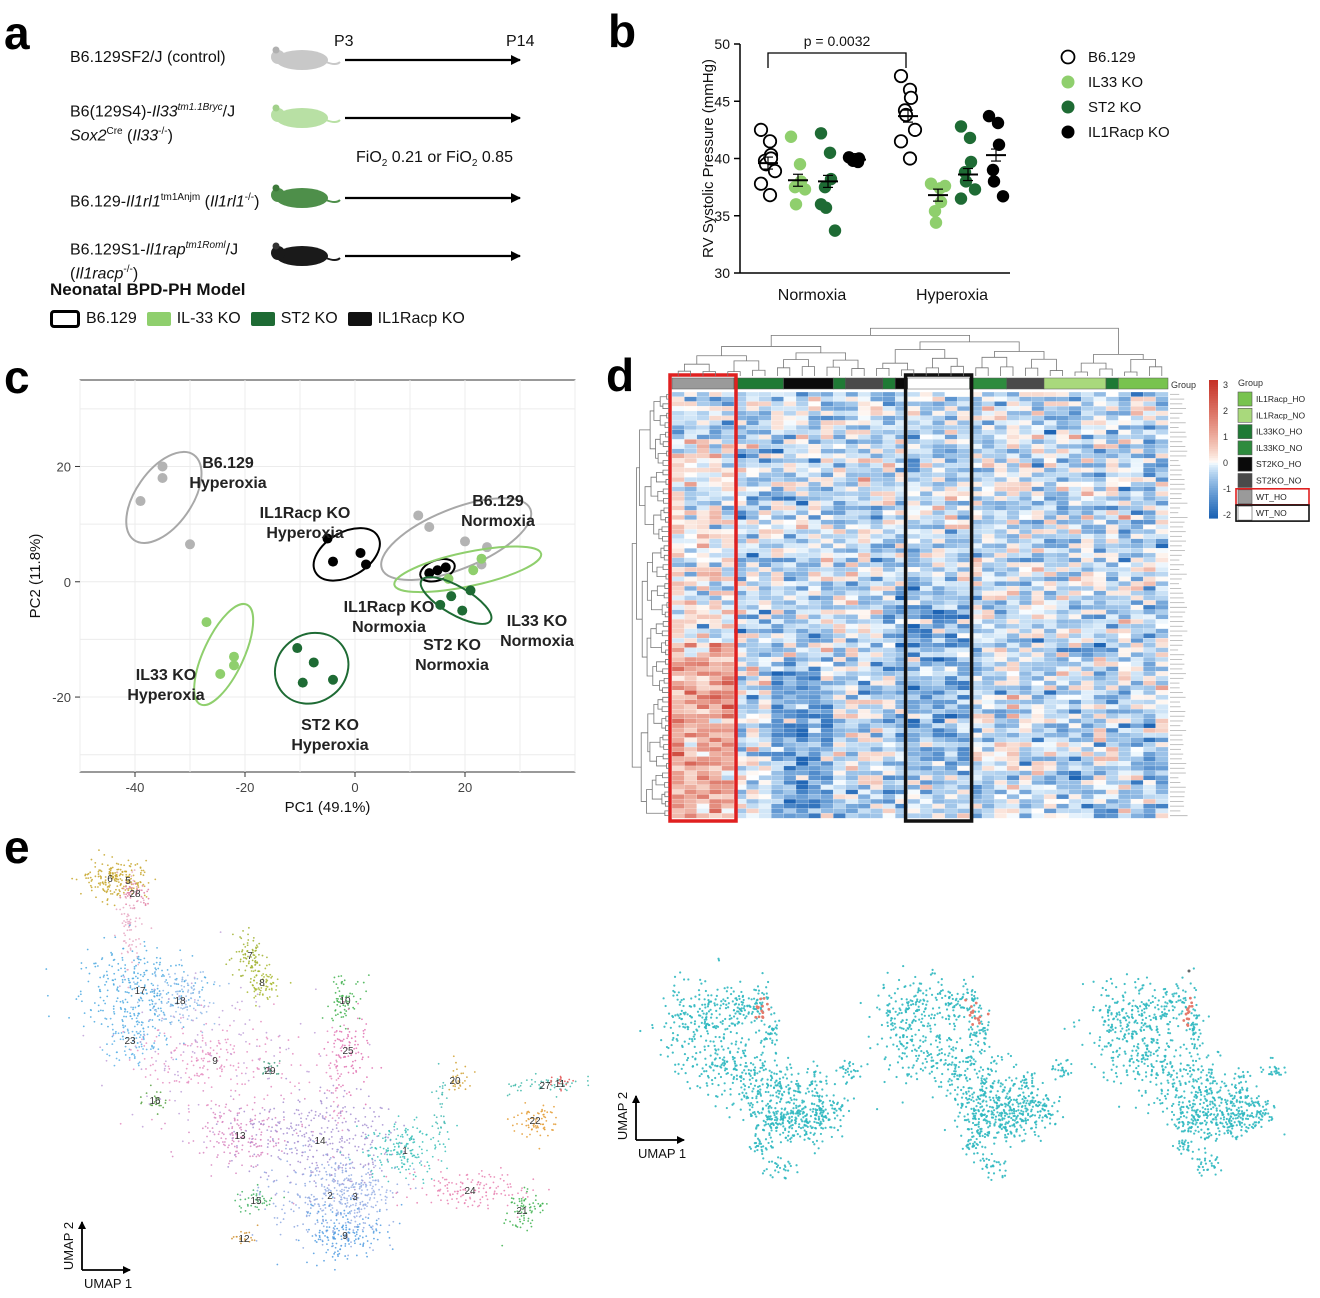 The image size is (1320, 1298). What do you see at coordinates (145, 136) in the screenshot?
I see `strain-il33-short: Il33` at bounding box center [145, 136].